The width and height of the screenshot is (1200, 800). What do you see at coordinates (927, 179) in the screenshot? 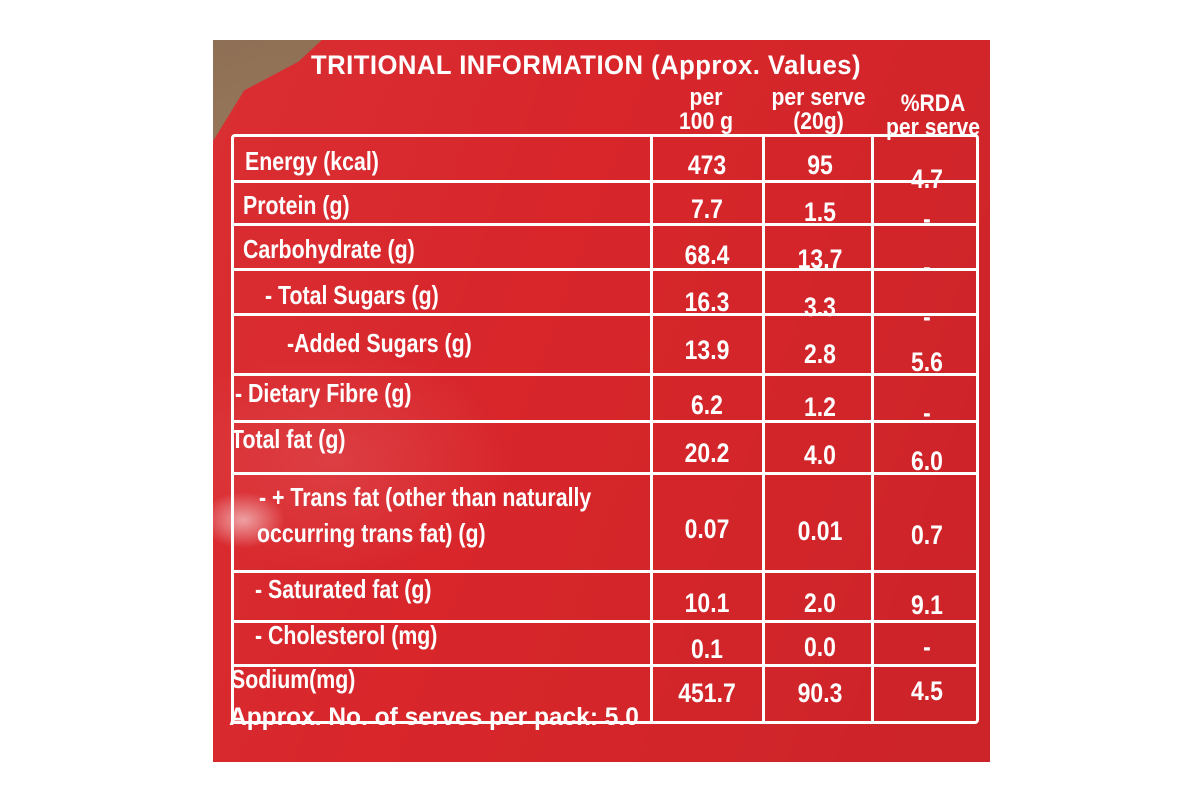
I see `cell-rda: 4.7` at bounding box center [927, 179].